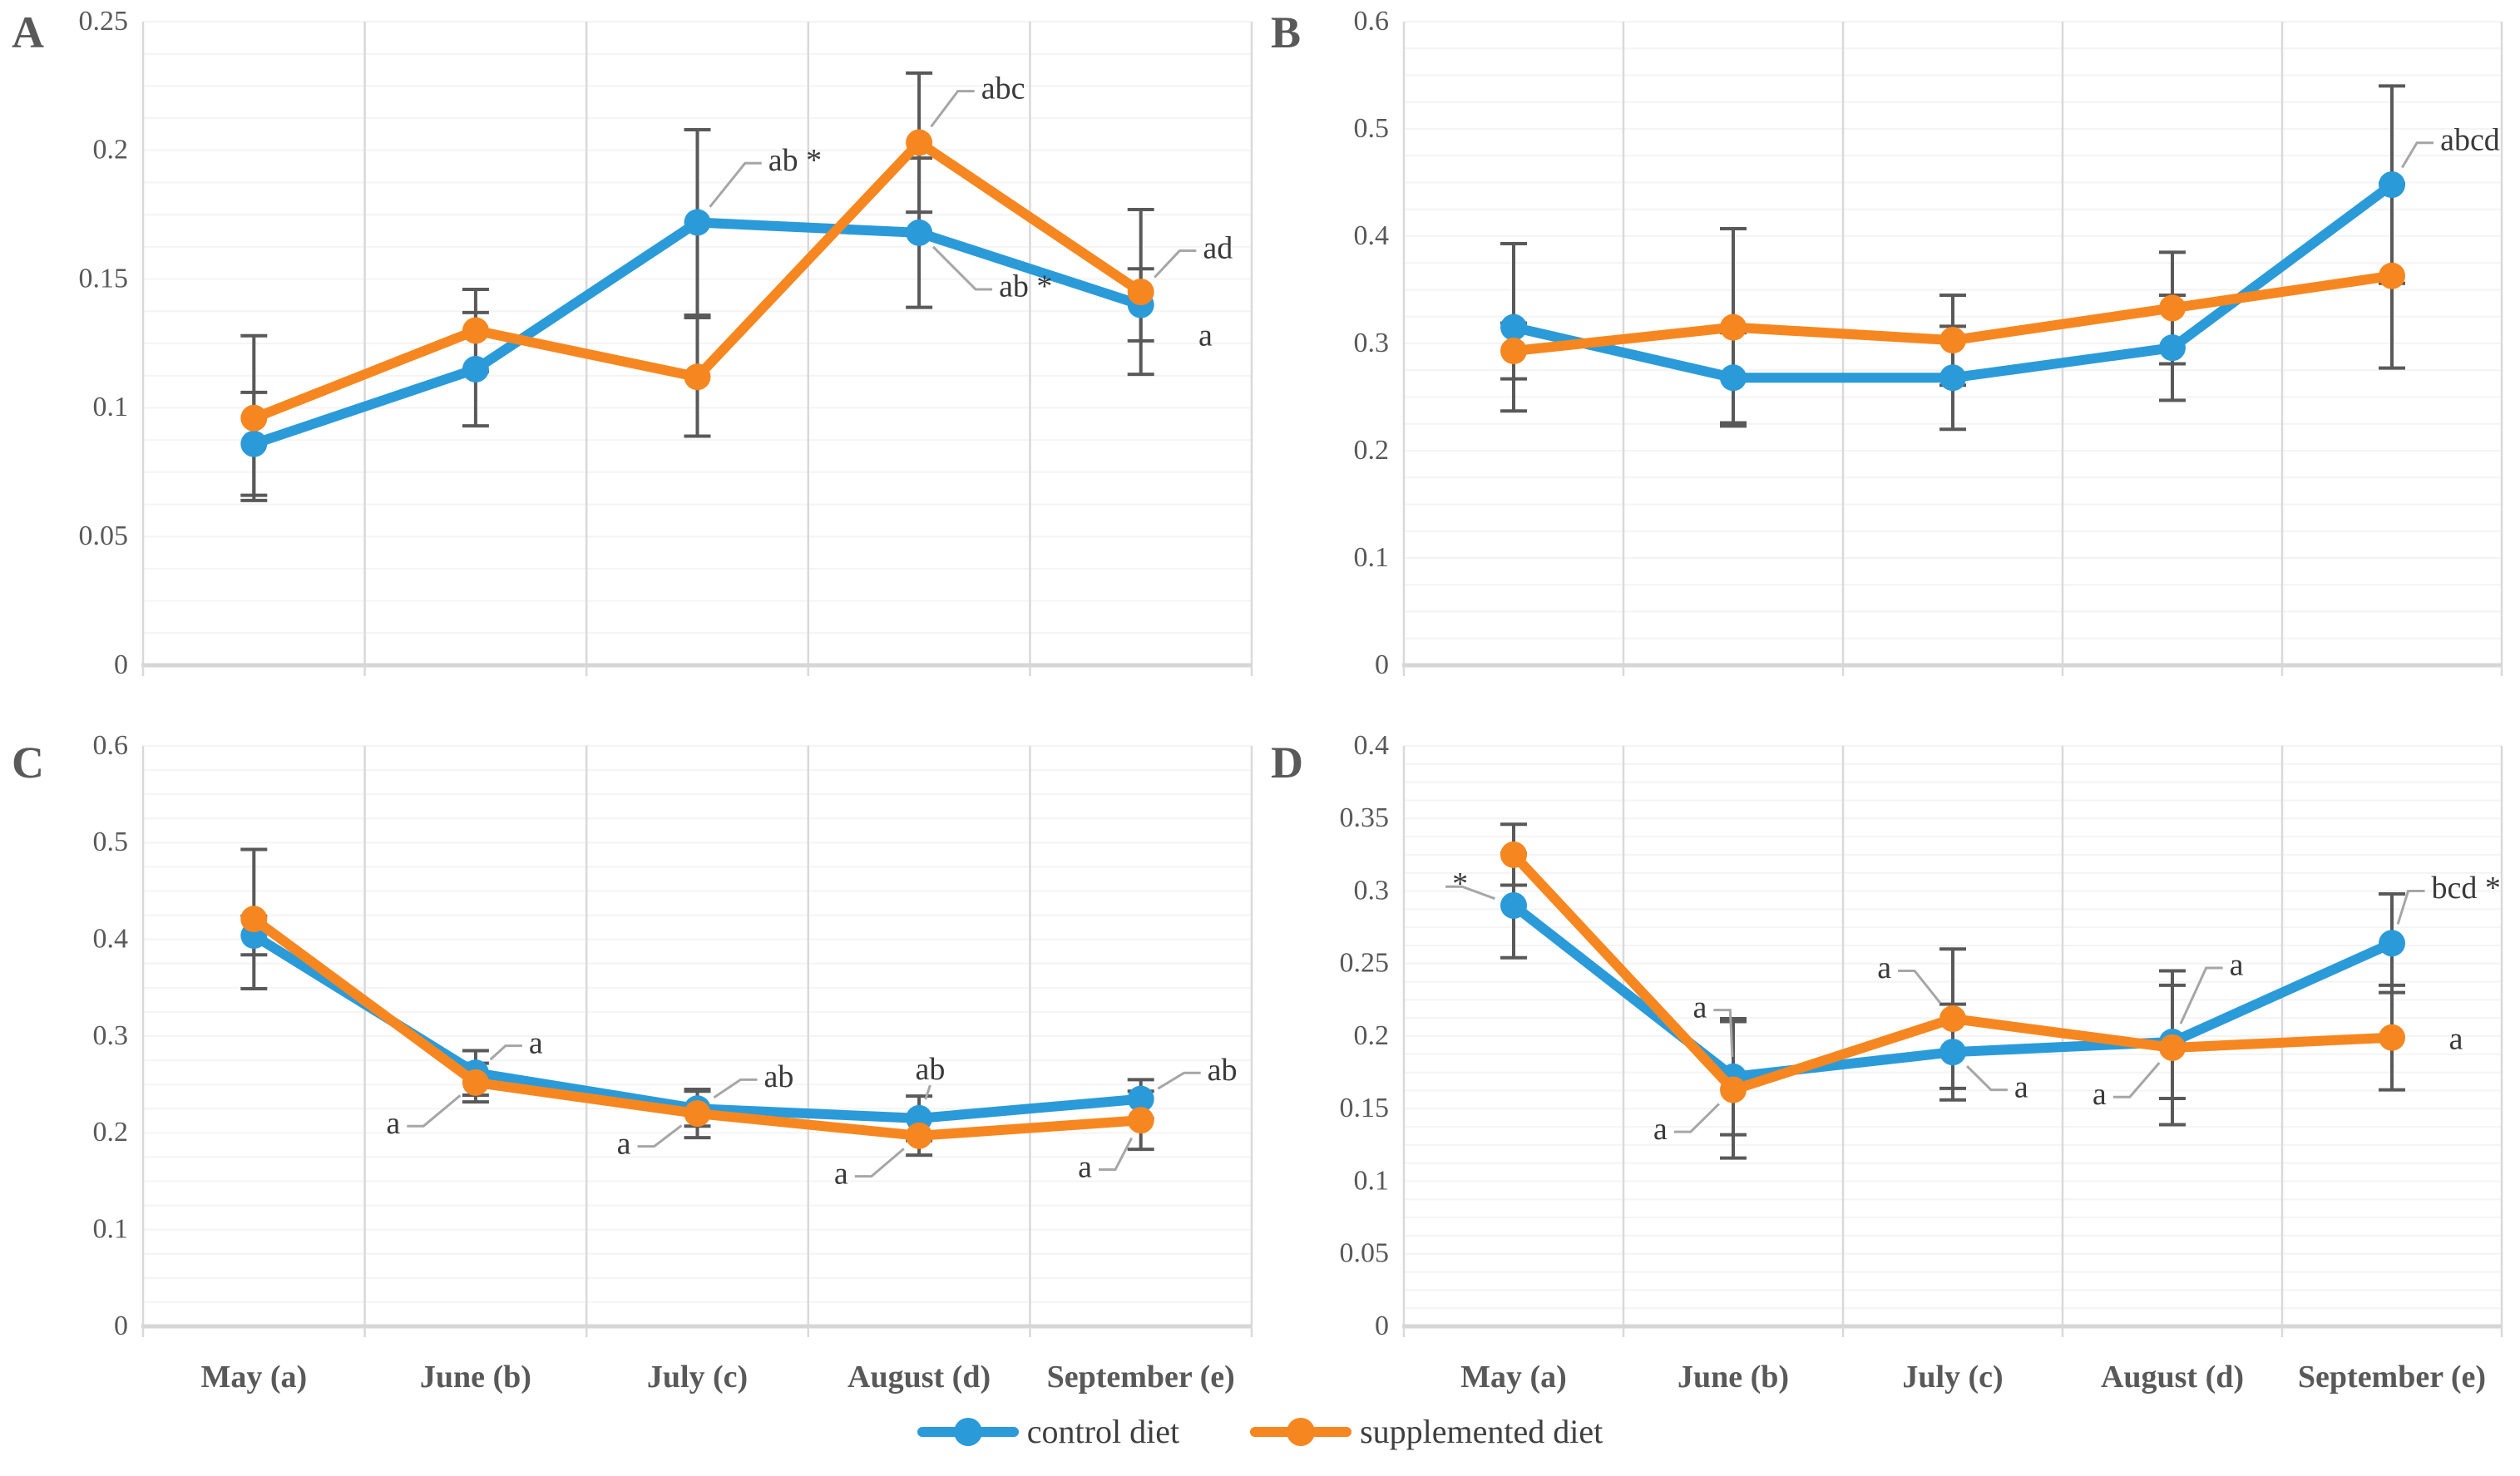  Describe the element at coordinates (1372, 128) in the screenshot. I see `y-axis-tick-label: 0.5` at that location.